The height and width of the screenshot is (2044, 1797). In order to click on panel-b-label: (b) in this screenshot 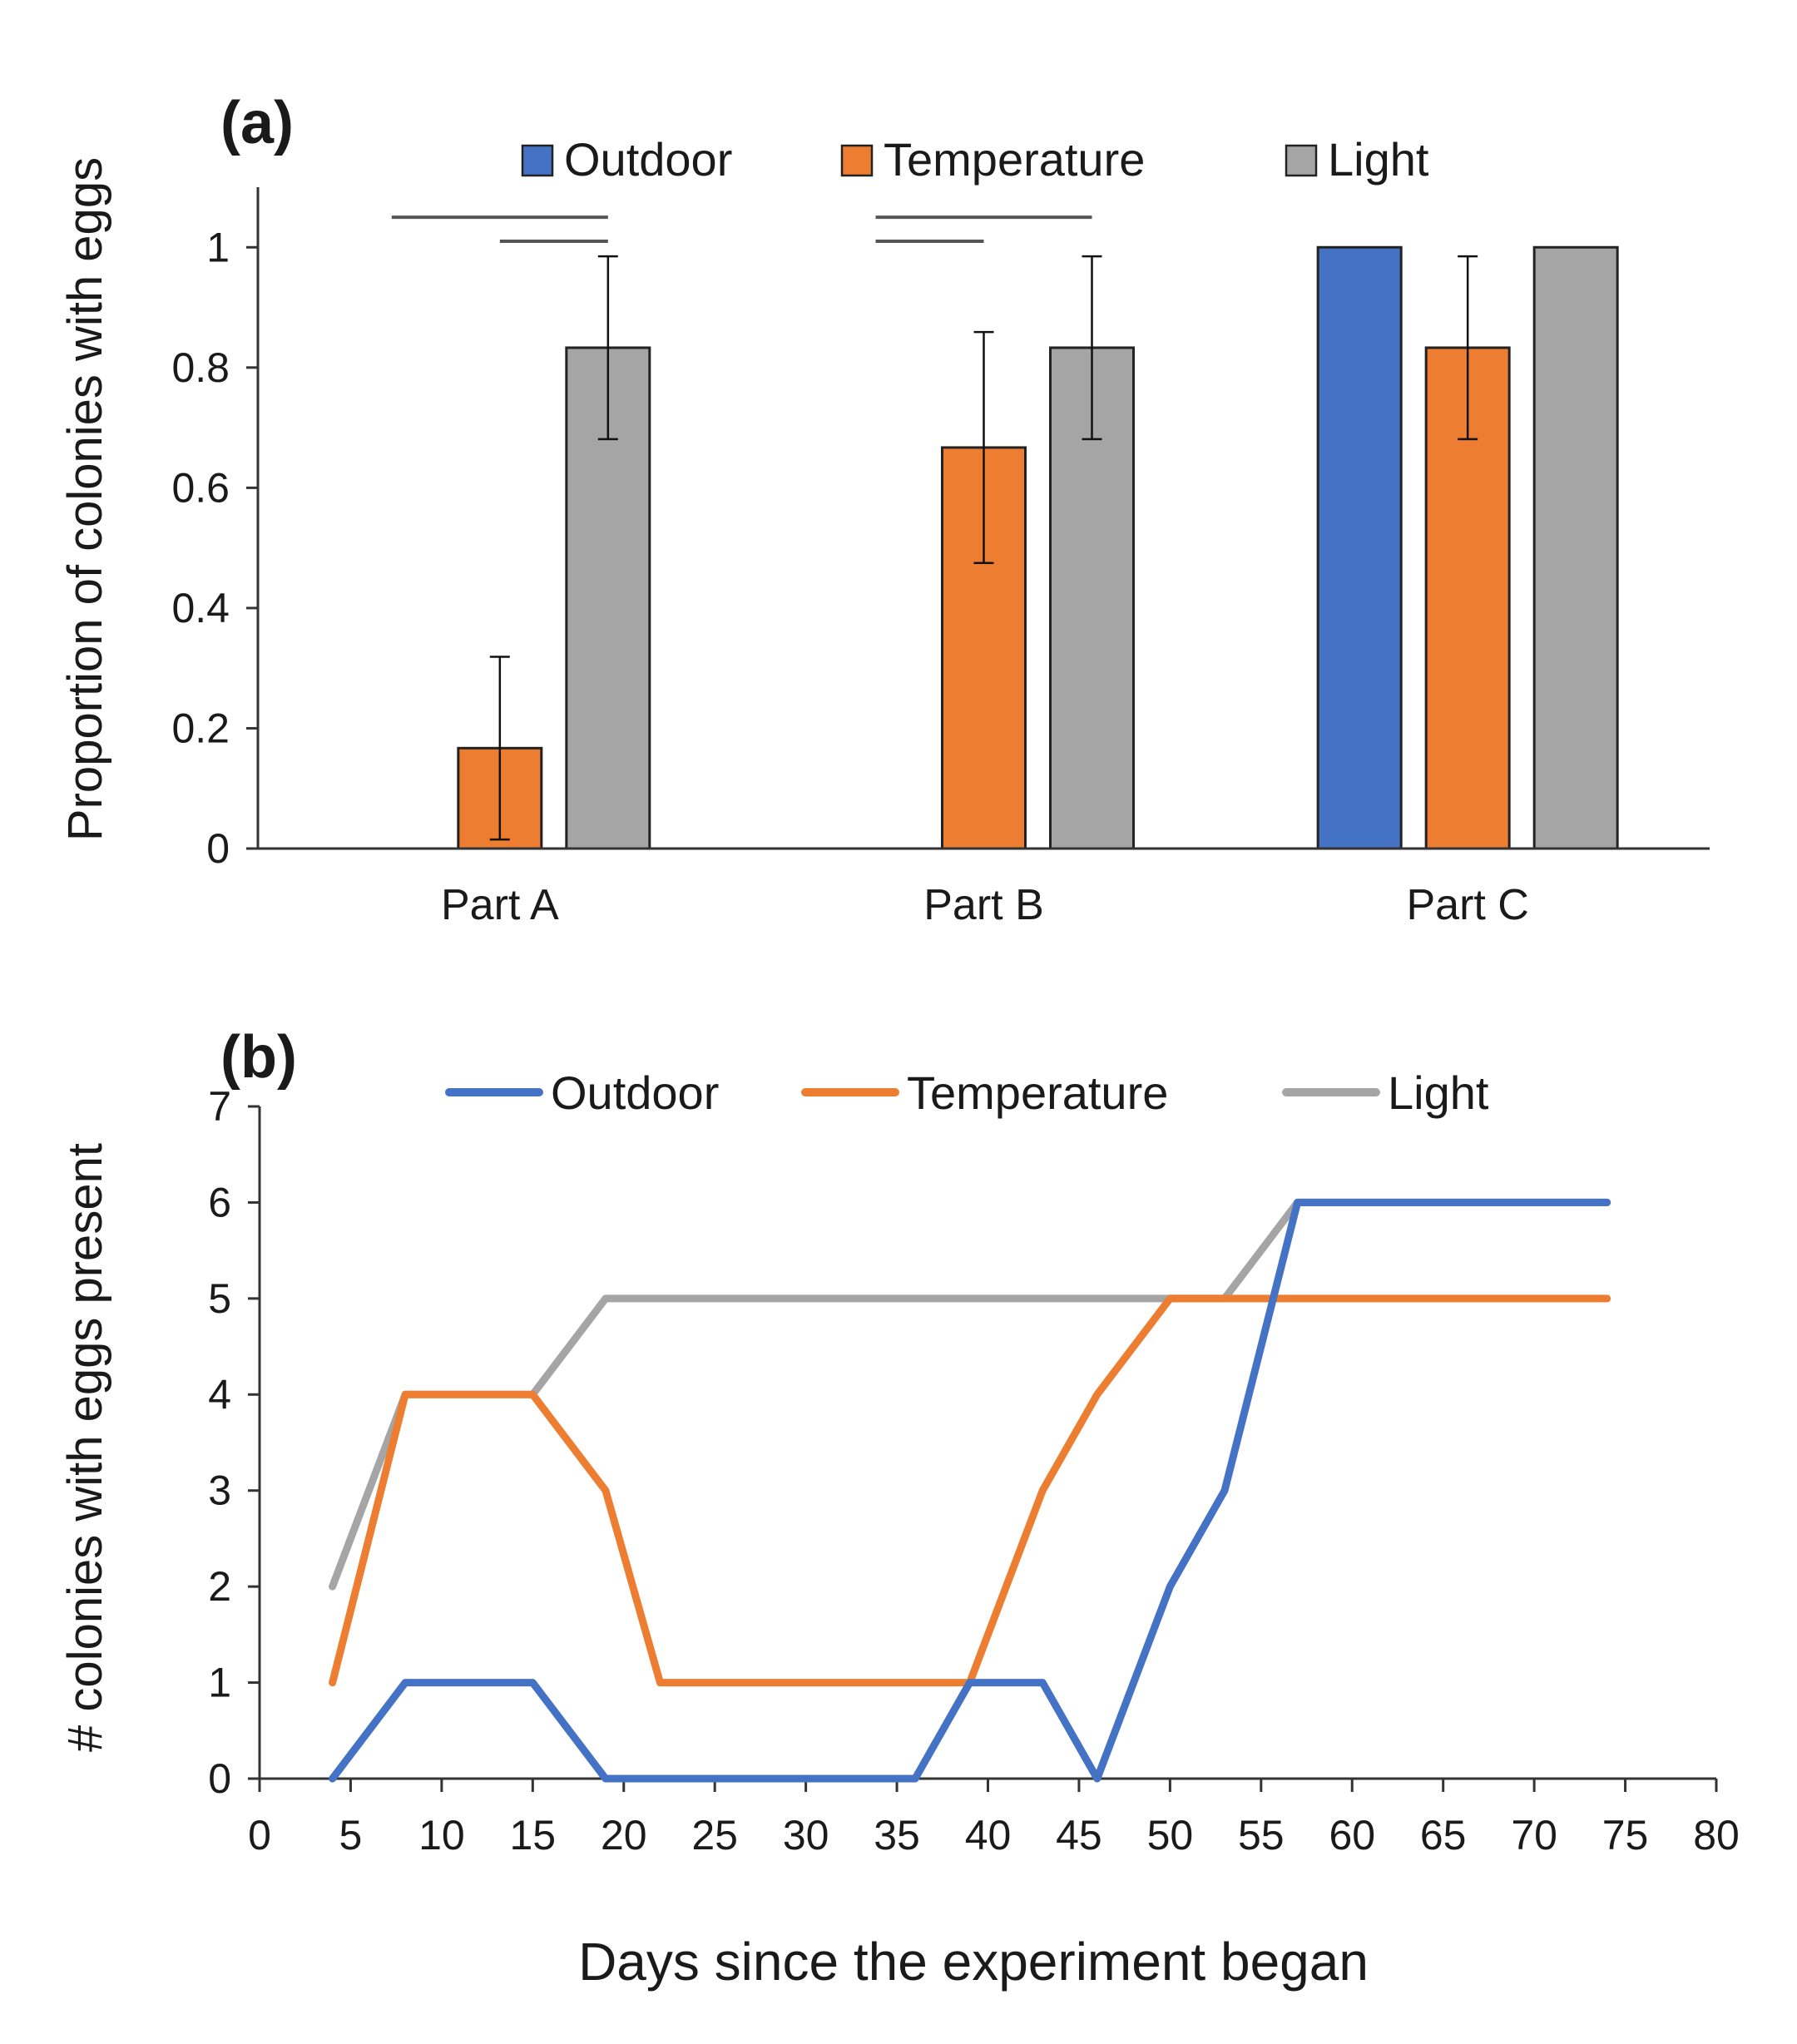, I will do `click(258, 1057)`.